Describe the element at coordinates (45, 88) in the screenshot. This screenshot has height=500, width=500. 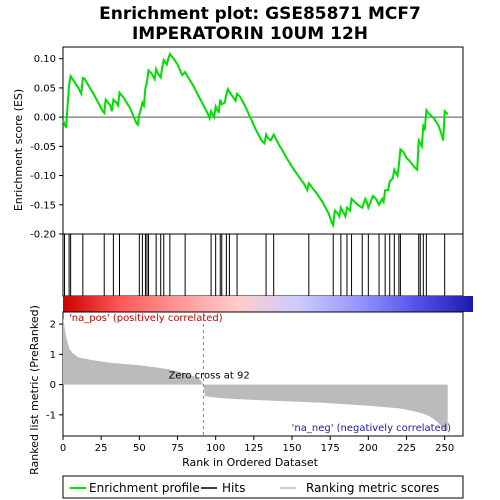
I see `es-y-tick-label: 0.05` at that location.